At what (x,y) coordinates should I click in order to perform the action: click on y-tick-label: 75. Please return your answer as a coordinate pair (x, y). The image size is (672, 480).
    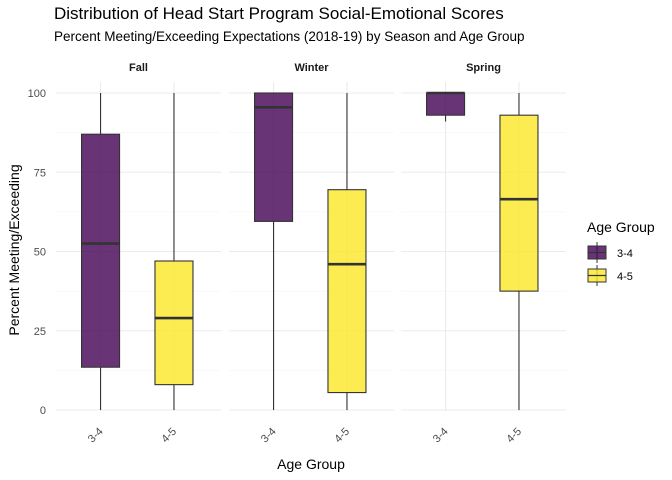
    Looking at the image, I should click on (40, 173).